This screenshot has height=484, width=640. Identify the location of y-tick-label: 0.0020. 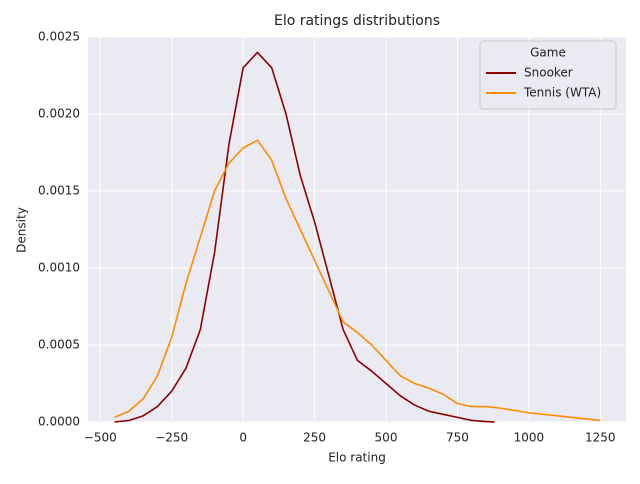
(59, 114).